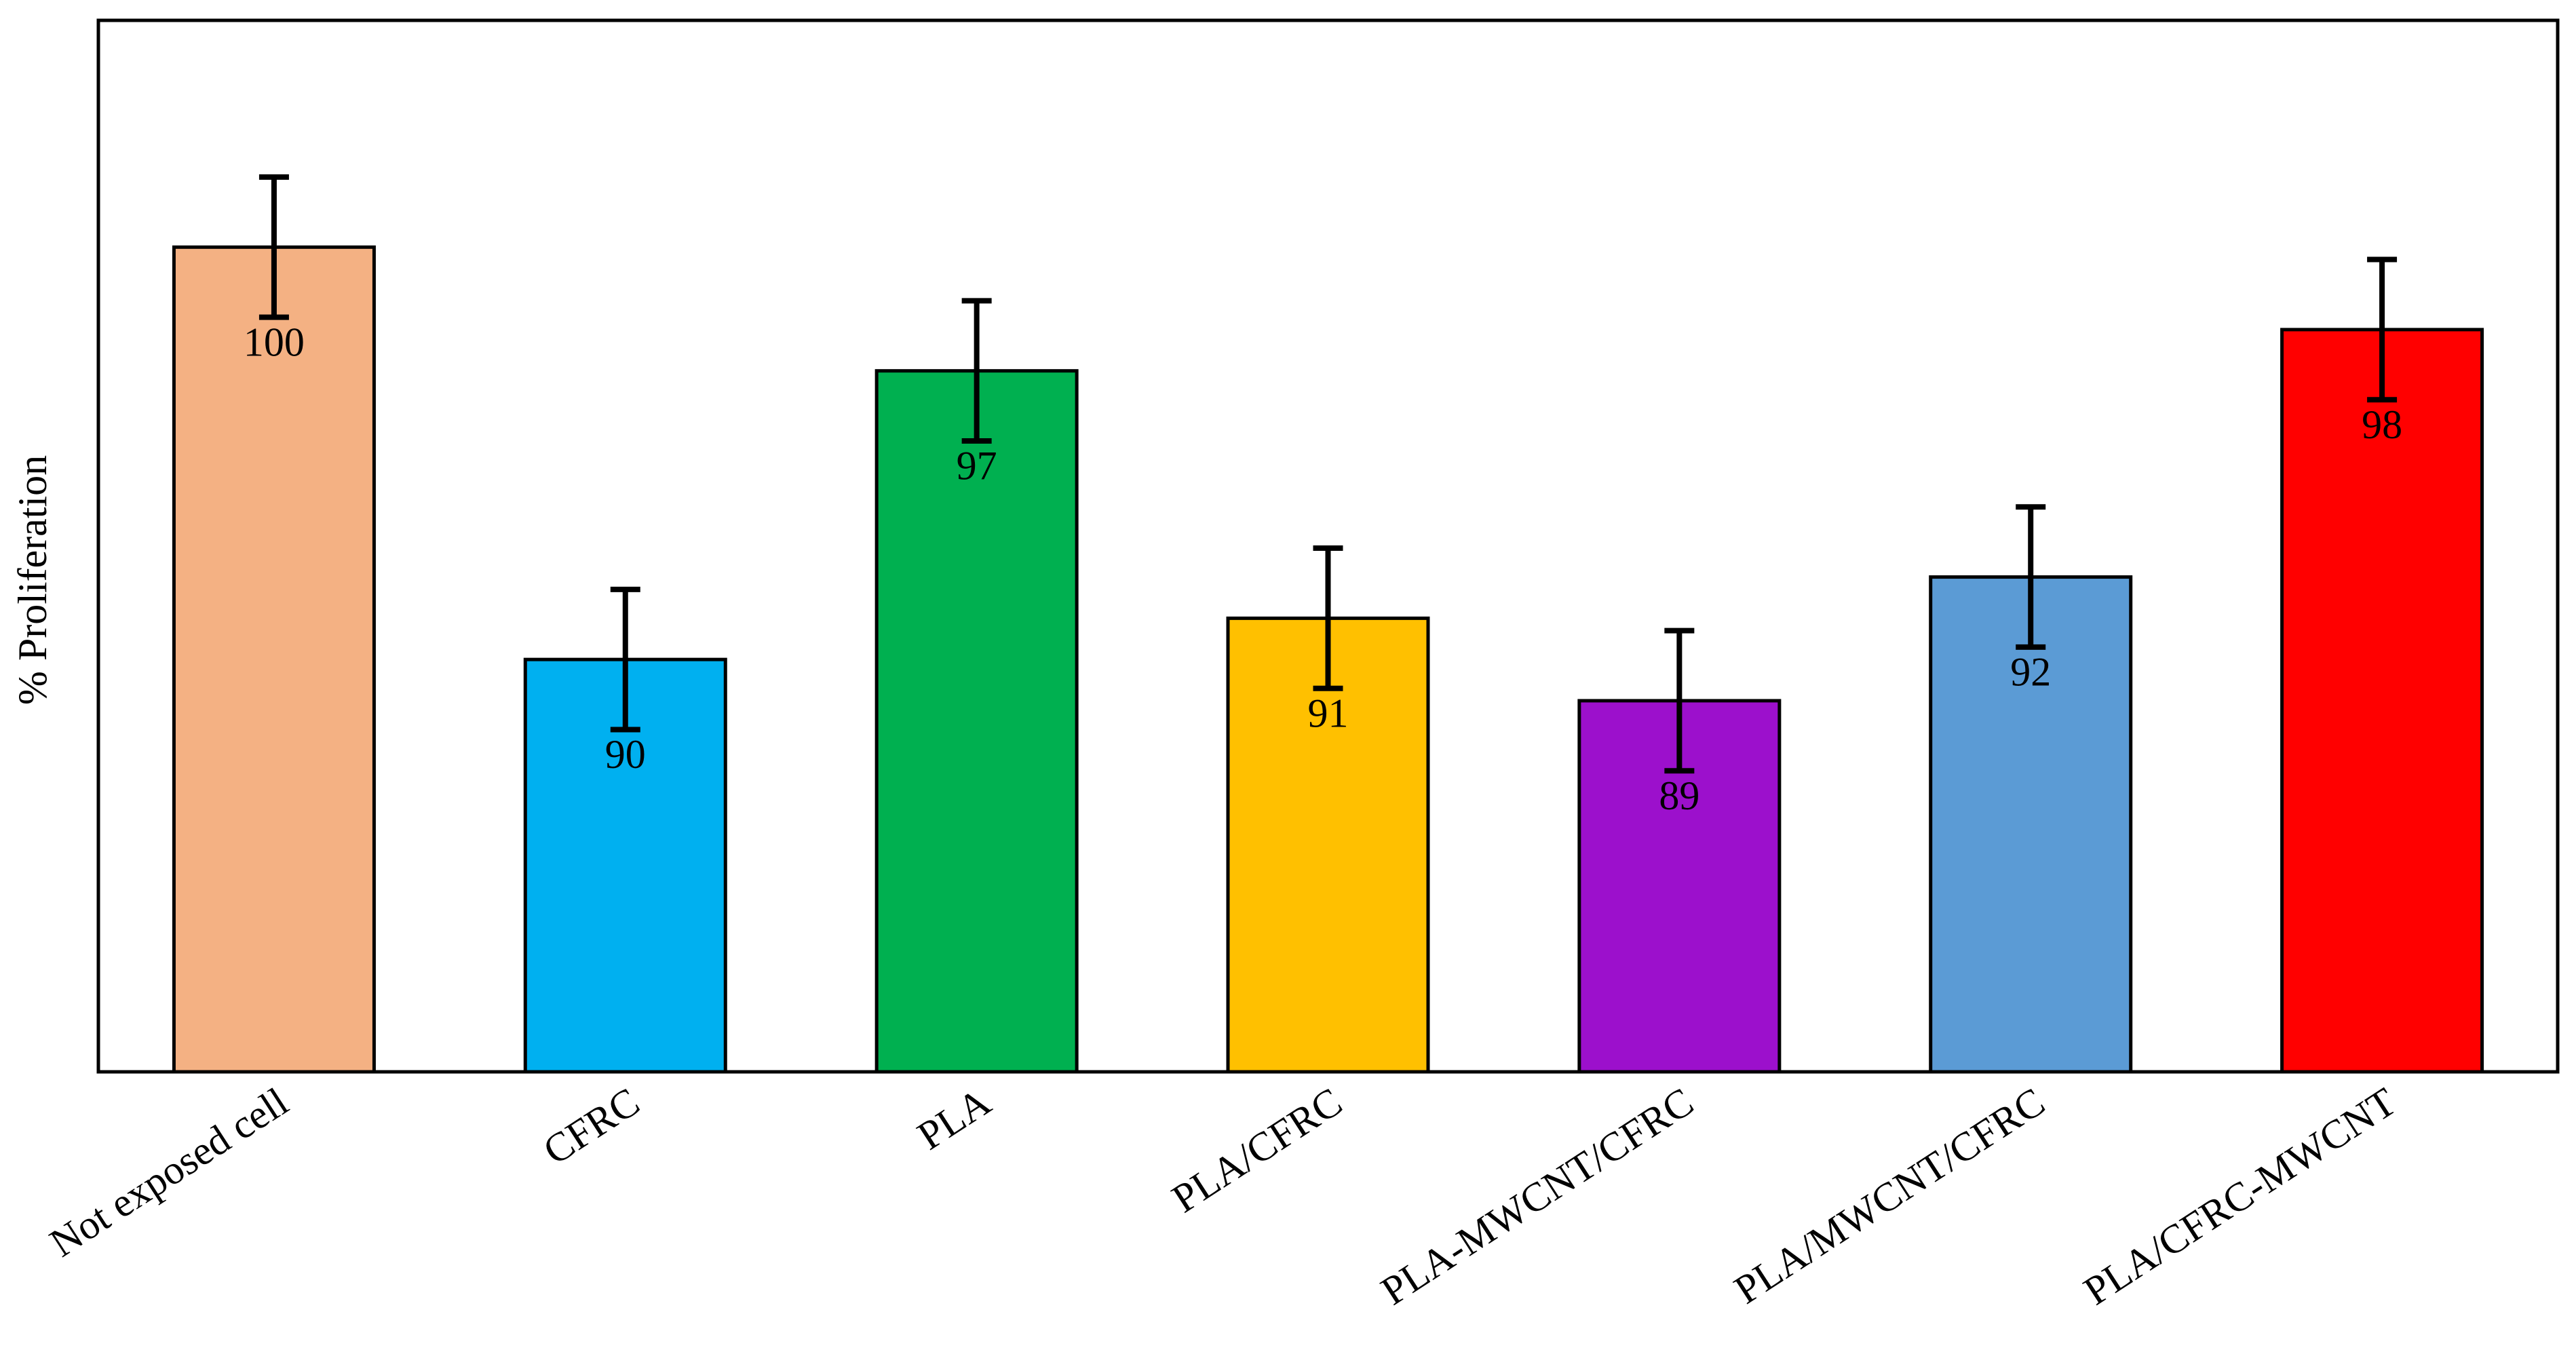 This screenshot has height=1352, width=2576. I want to click on x-tick-label: PLA-MWCNT/CFRC, so click(1537, 1196).